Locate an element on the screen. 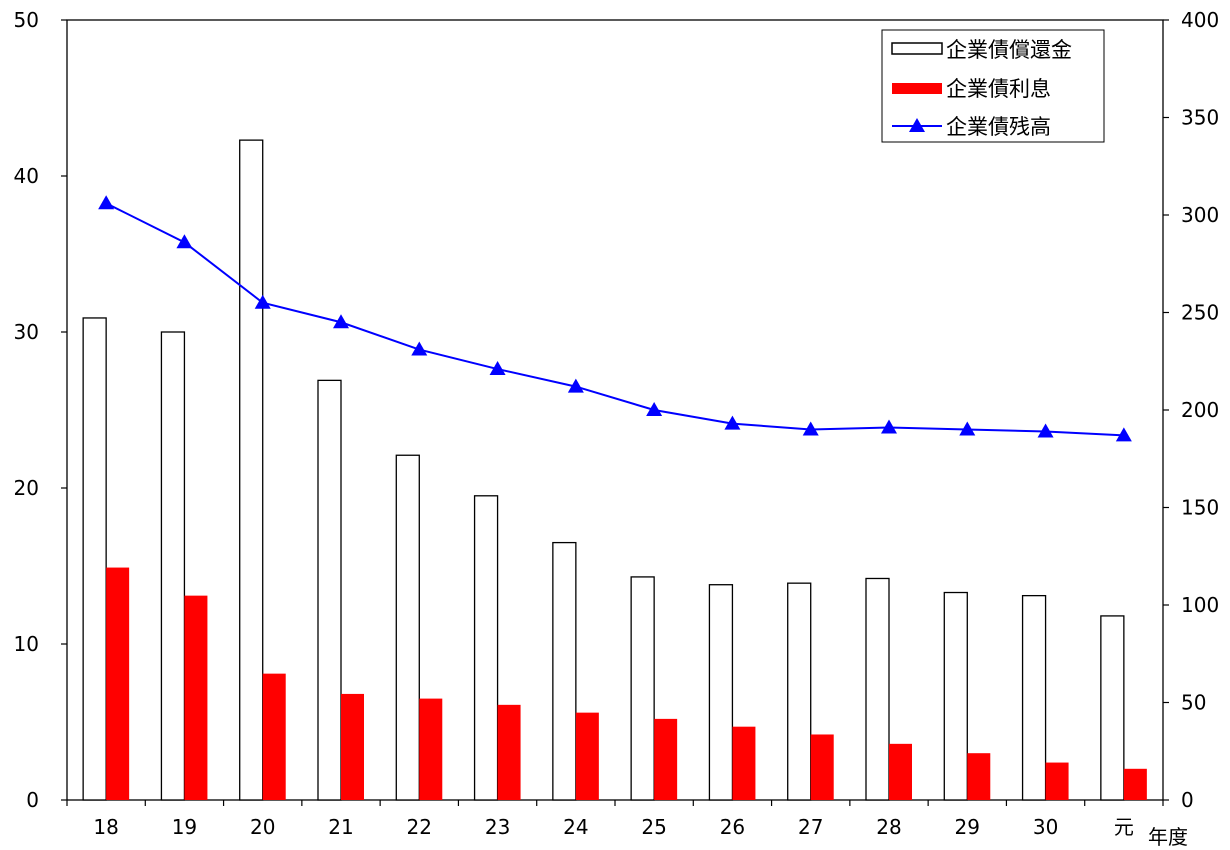 The height and width of the screenshot is (850, 1230). x-axis-tick-label: 28 is located at coordinates (888, 827).